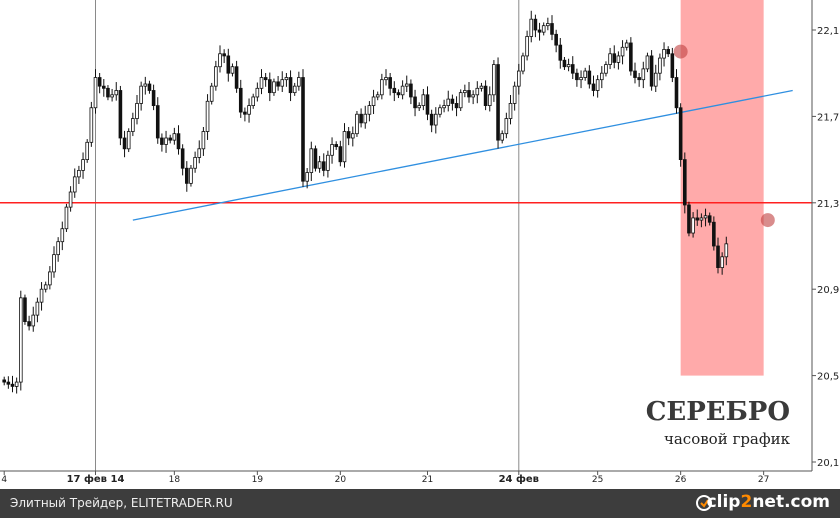  Describe the element at coordinates (828, 377) in the screenshot. I see `y-tick-label-4: 20,5` at that location.